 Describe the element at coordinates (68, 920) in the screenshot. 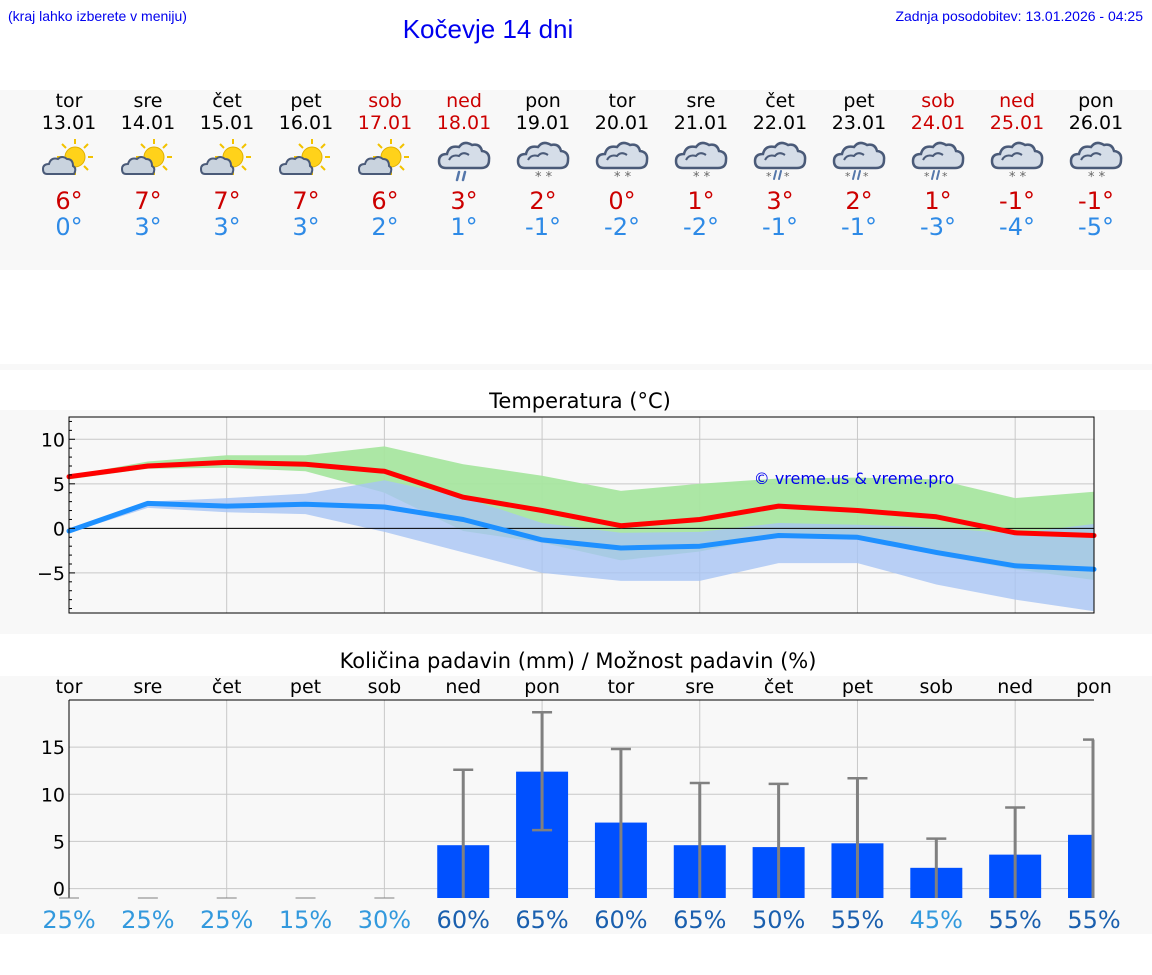

I see `precipitation-probability: 25%` at that location.